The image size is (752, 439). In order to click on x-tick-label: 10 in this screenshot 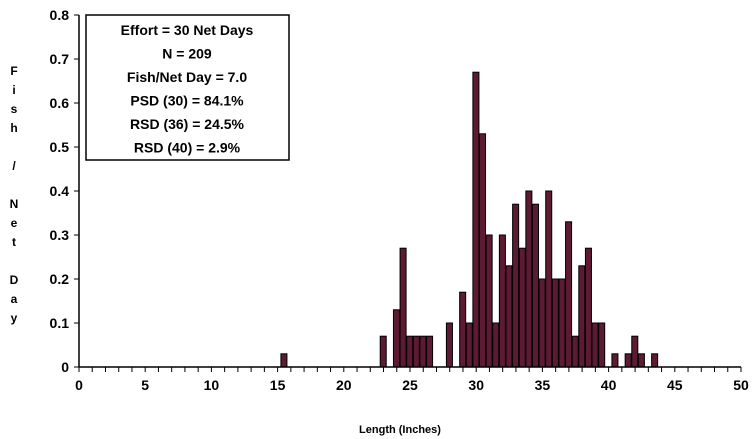, I will do `click(212, 385)`.